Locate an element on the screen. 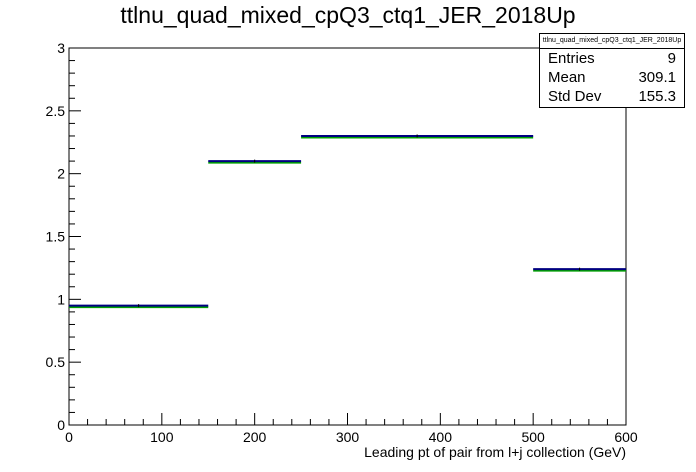 This screenshot has height=472, width=696. y-tick-label: 2.5 is located at coordinates (56, 111).